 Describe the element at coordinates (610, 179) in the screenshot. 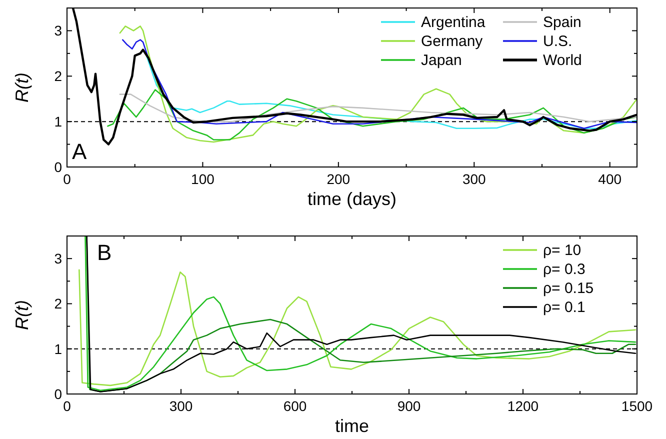

I see `x-tick-label: 400` at that location.